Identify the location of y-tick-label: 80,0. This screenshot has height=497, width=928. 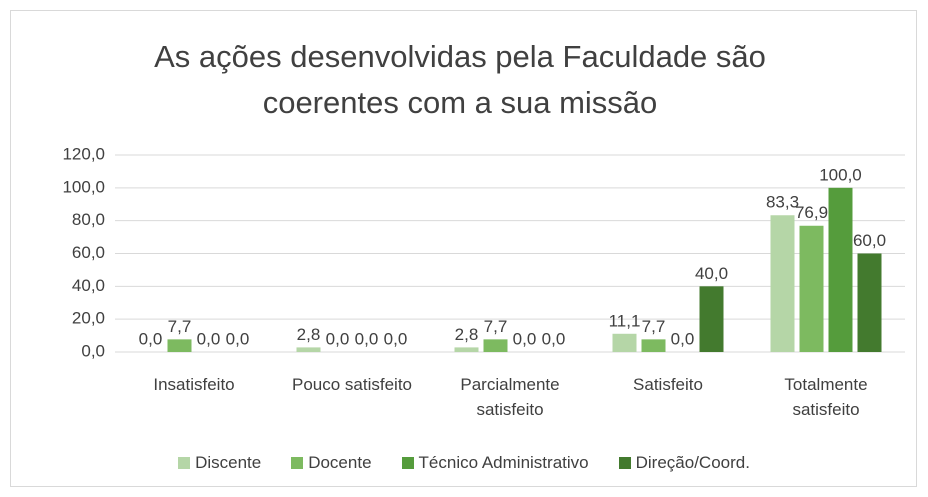
(88, 219).